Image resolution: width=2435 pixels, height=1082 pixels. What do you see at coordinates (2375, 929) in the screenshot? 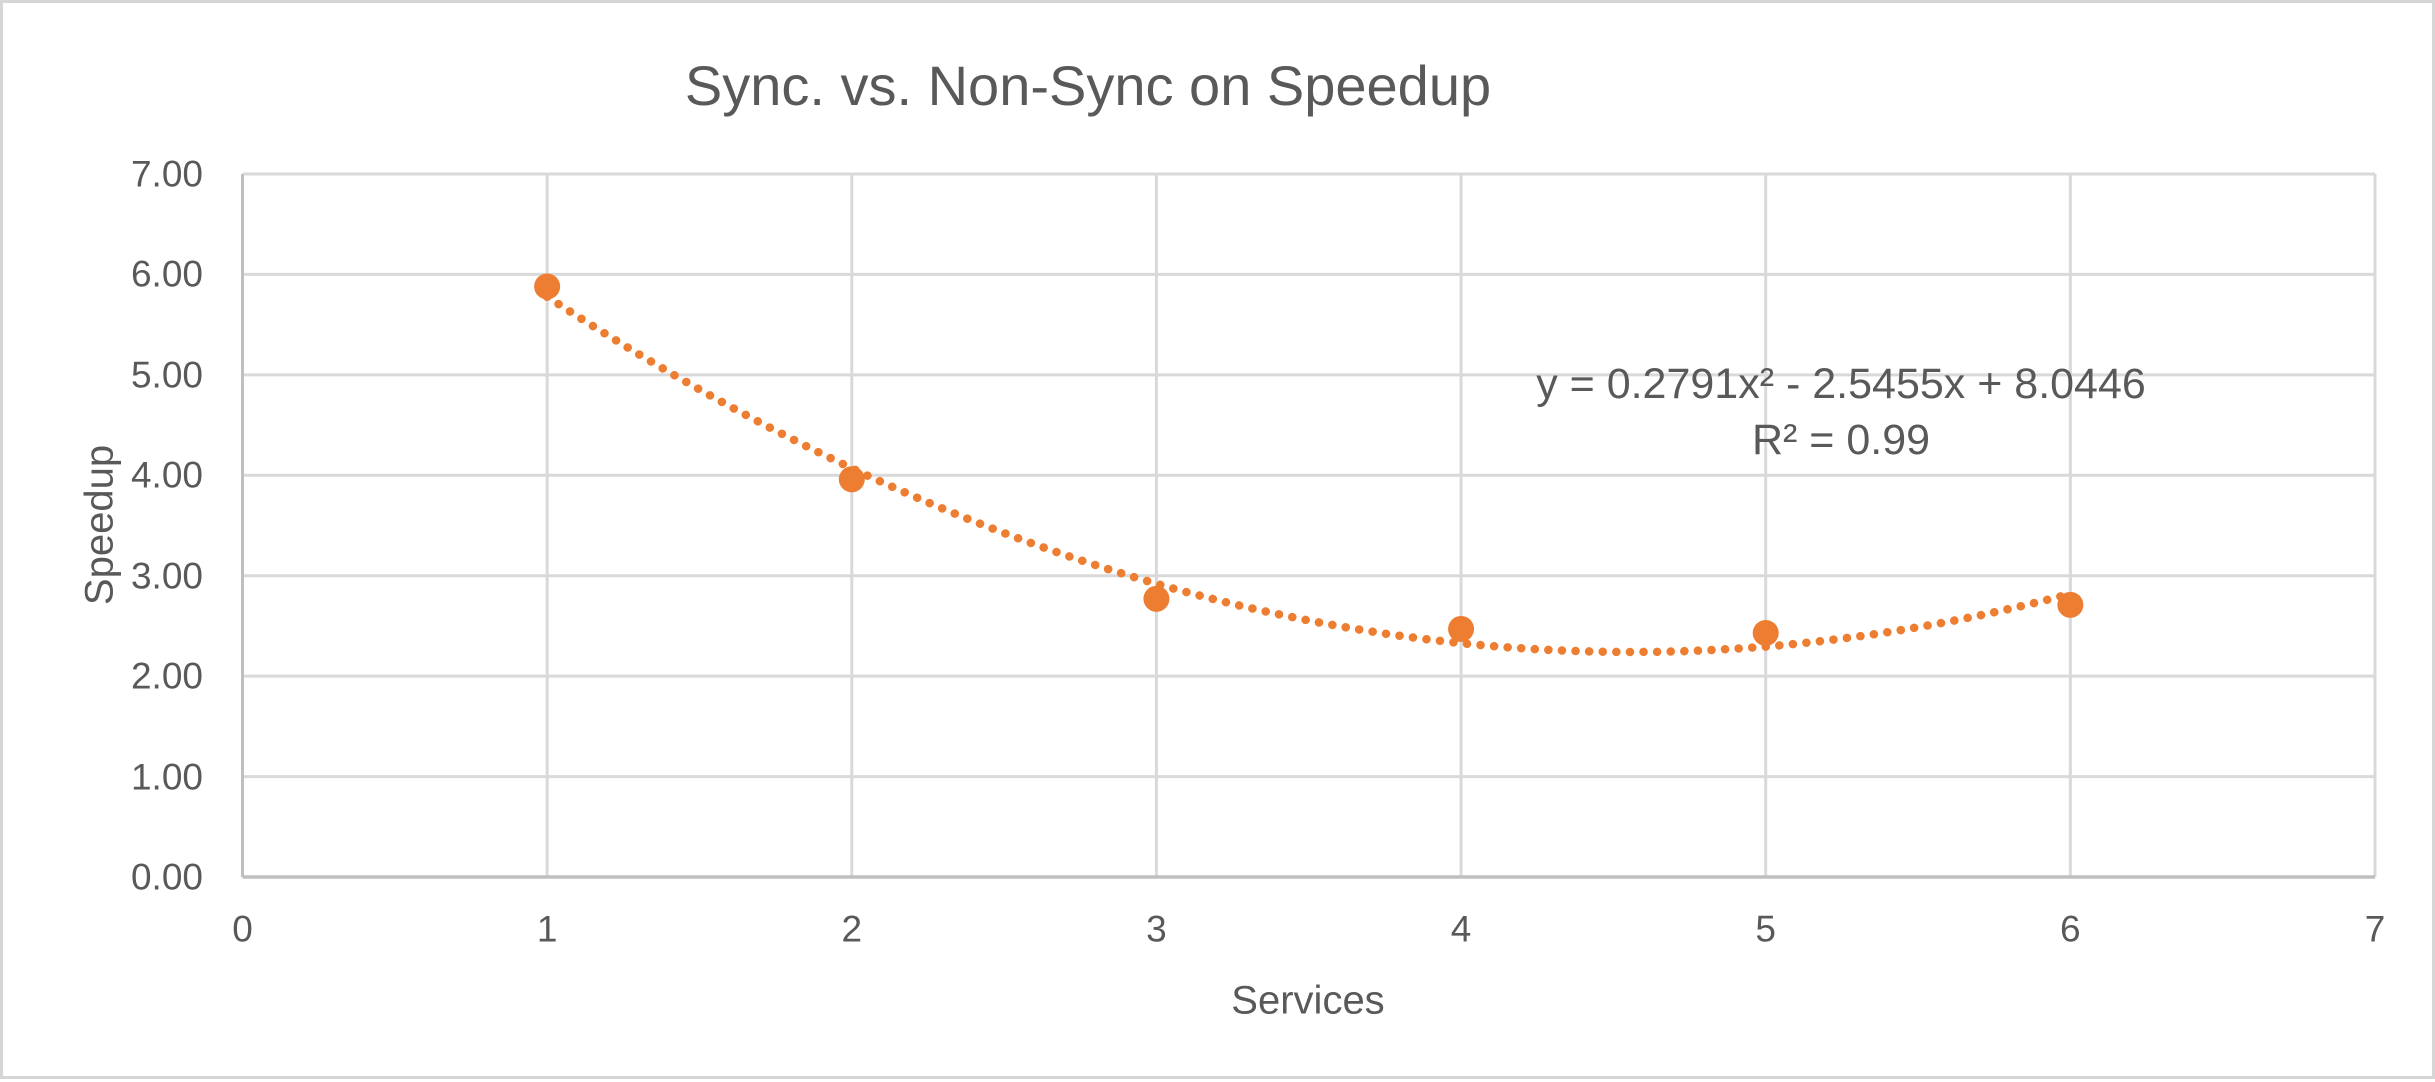
I see `x-tick-label: 7` at bounding box center [2375, 929].